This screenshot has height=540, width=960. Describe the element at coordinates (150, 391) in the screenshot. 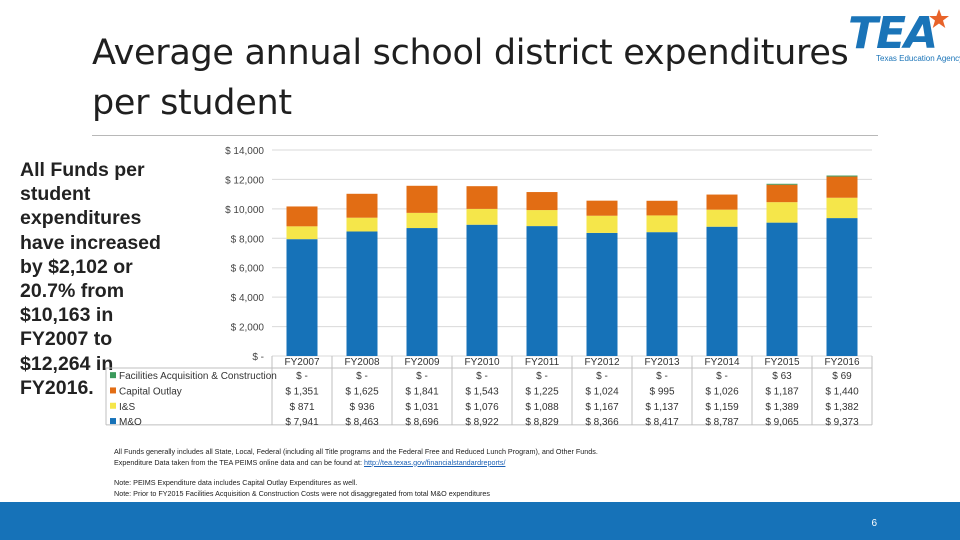

I see `legend-label: Capital Outlay` at that location.